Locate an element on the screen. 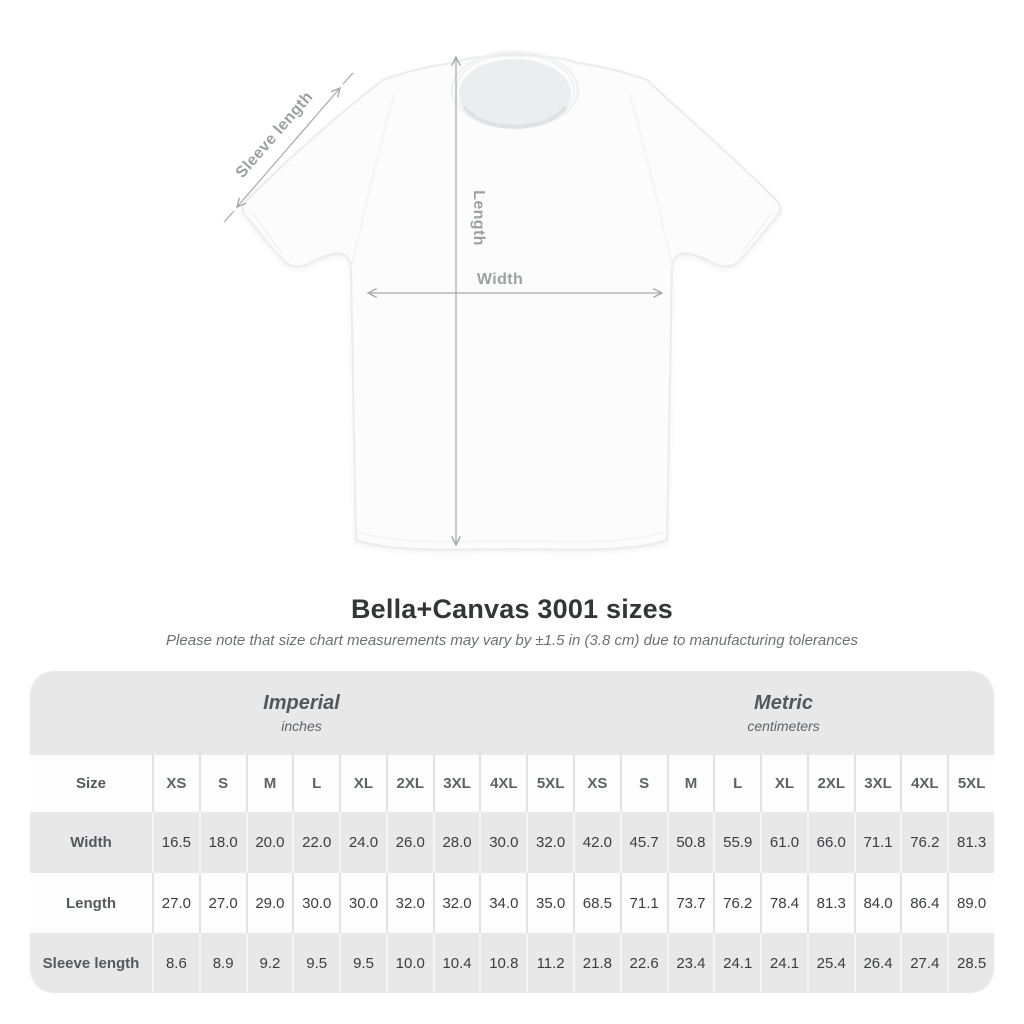 The height and width of the screenshot is (1024, 1024). width-value-cell: 16.5 is located at coordinates (175, 842).